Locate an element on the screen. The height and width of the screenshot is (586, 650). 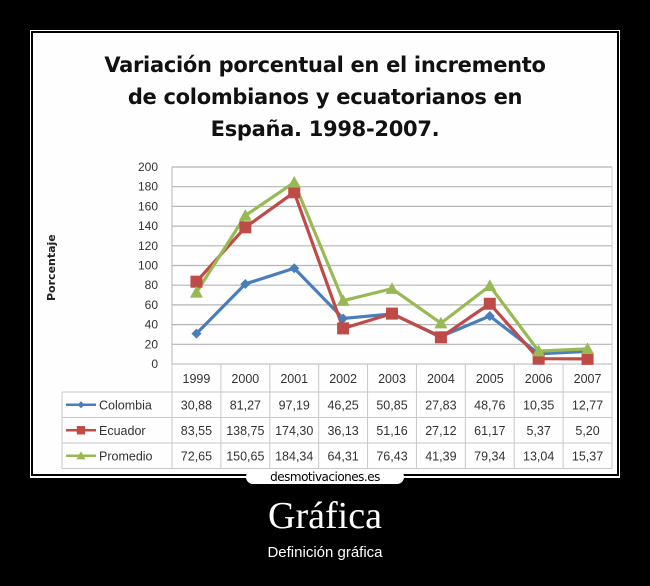
x-category-label: 2007 is located at coordinates (588, 379).